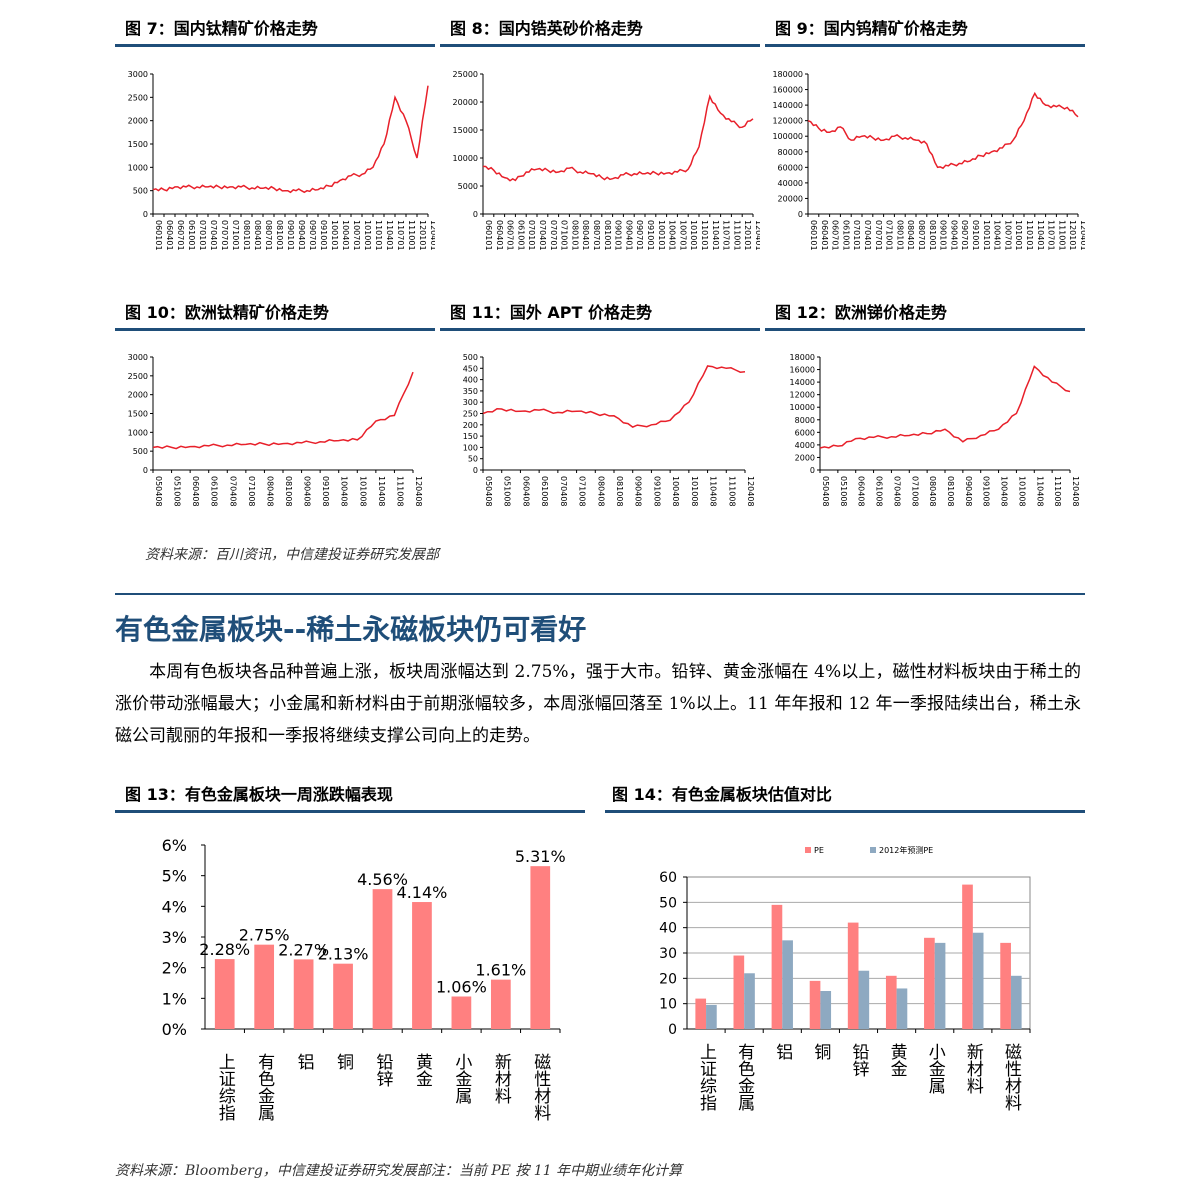 This screenshot has width=1191, height=1201. Describe the element at coordinates (639, 235) in the screenshot. I see `x-tick-label: 090701` at that location.